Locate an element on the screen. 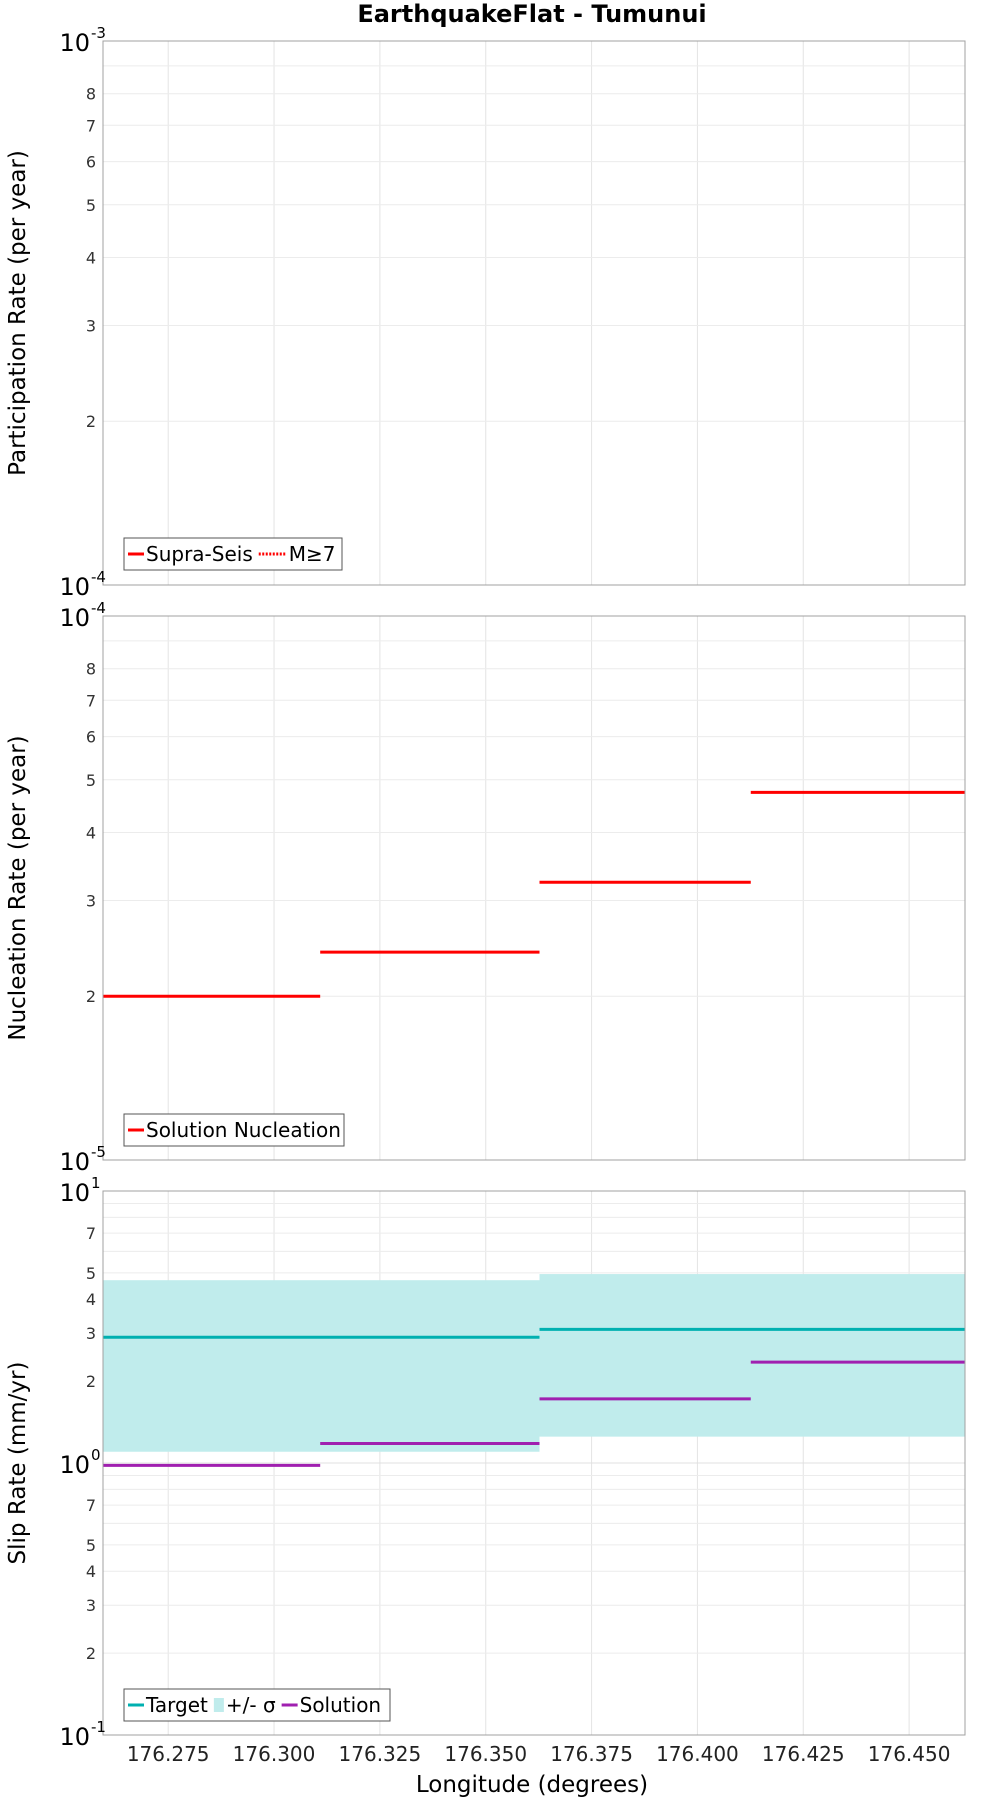 The width and height of the screenshot is (1000, 1800). y-major-tick-label: 10 1 is located at coordinates (79, 1190).